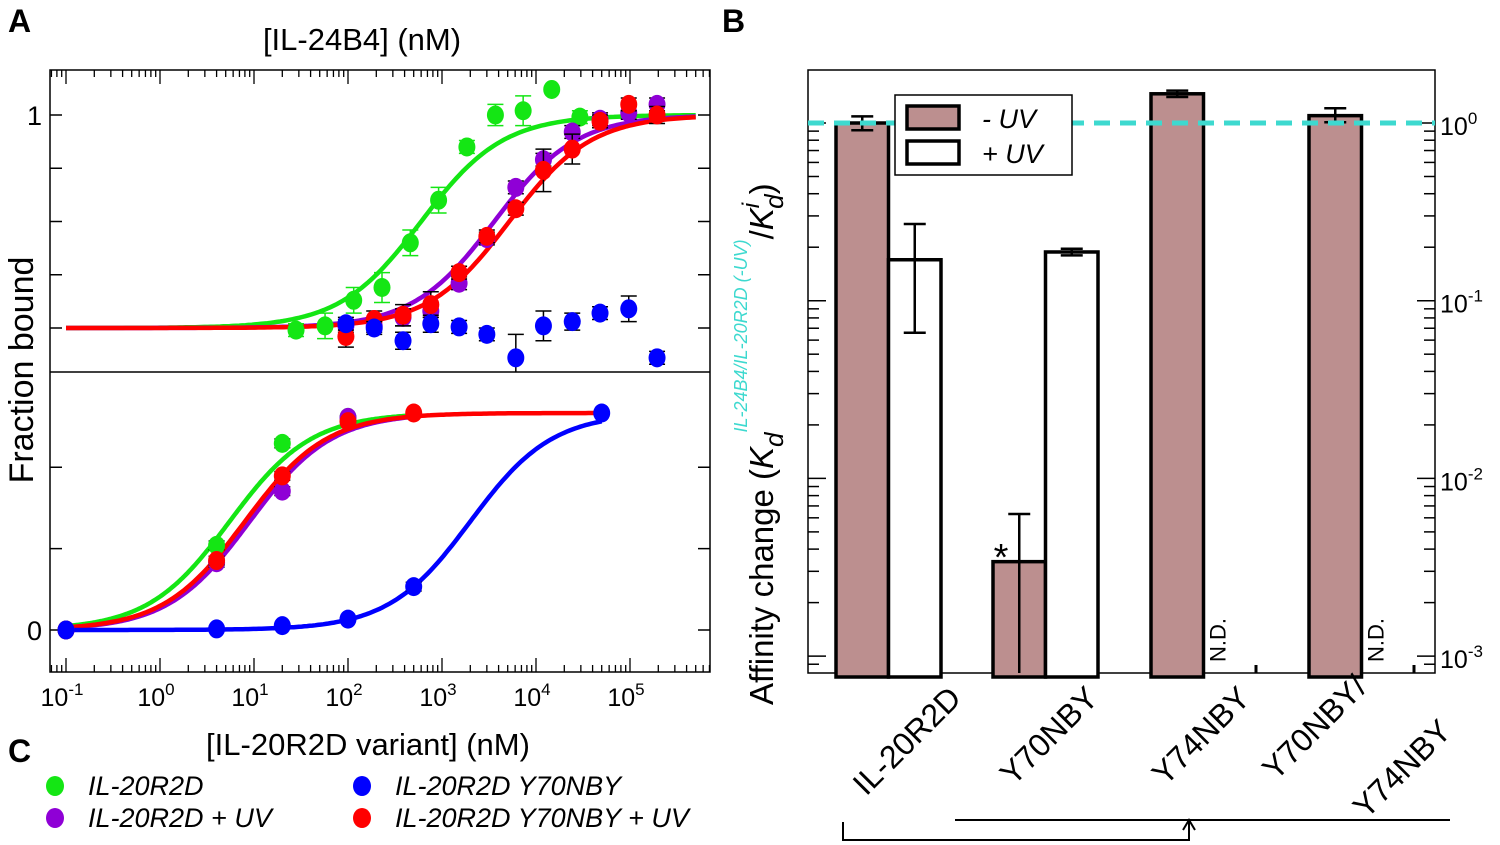 The height and width of the screenshot is (845, 1500). I want to click on panel-label-b: B, so click(733, 21).